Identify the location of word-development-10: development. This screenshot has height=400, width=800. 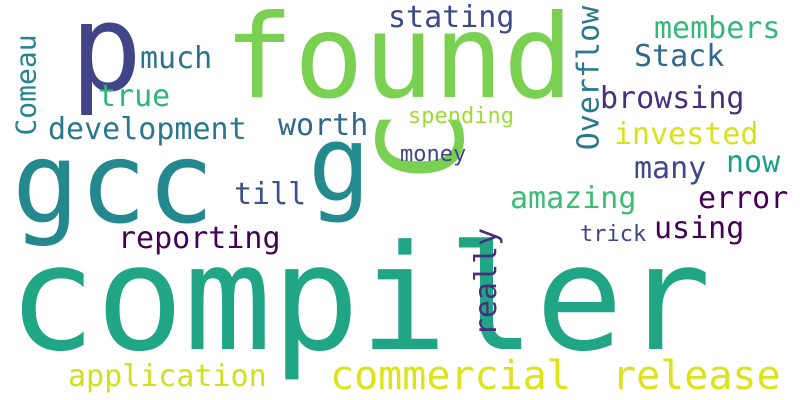
(147, 129).